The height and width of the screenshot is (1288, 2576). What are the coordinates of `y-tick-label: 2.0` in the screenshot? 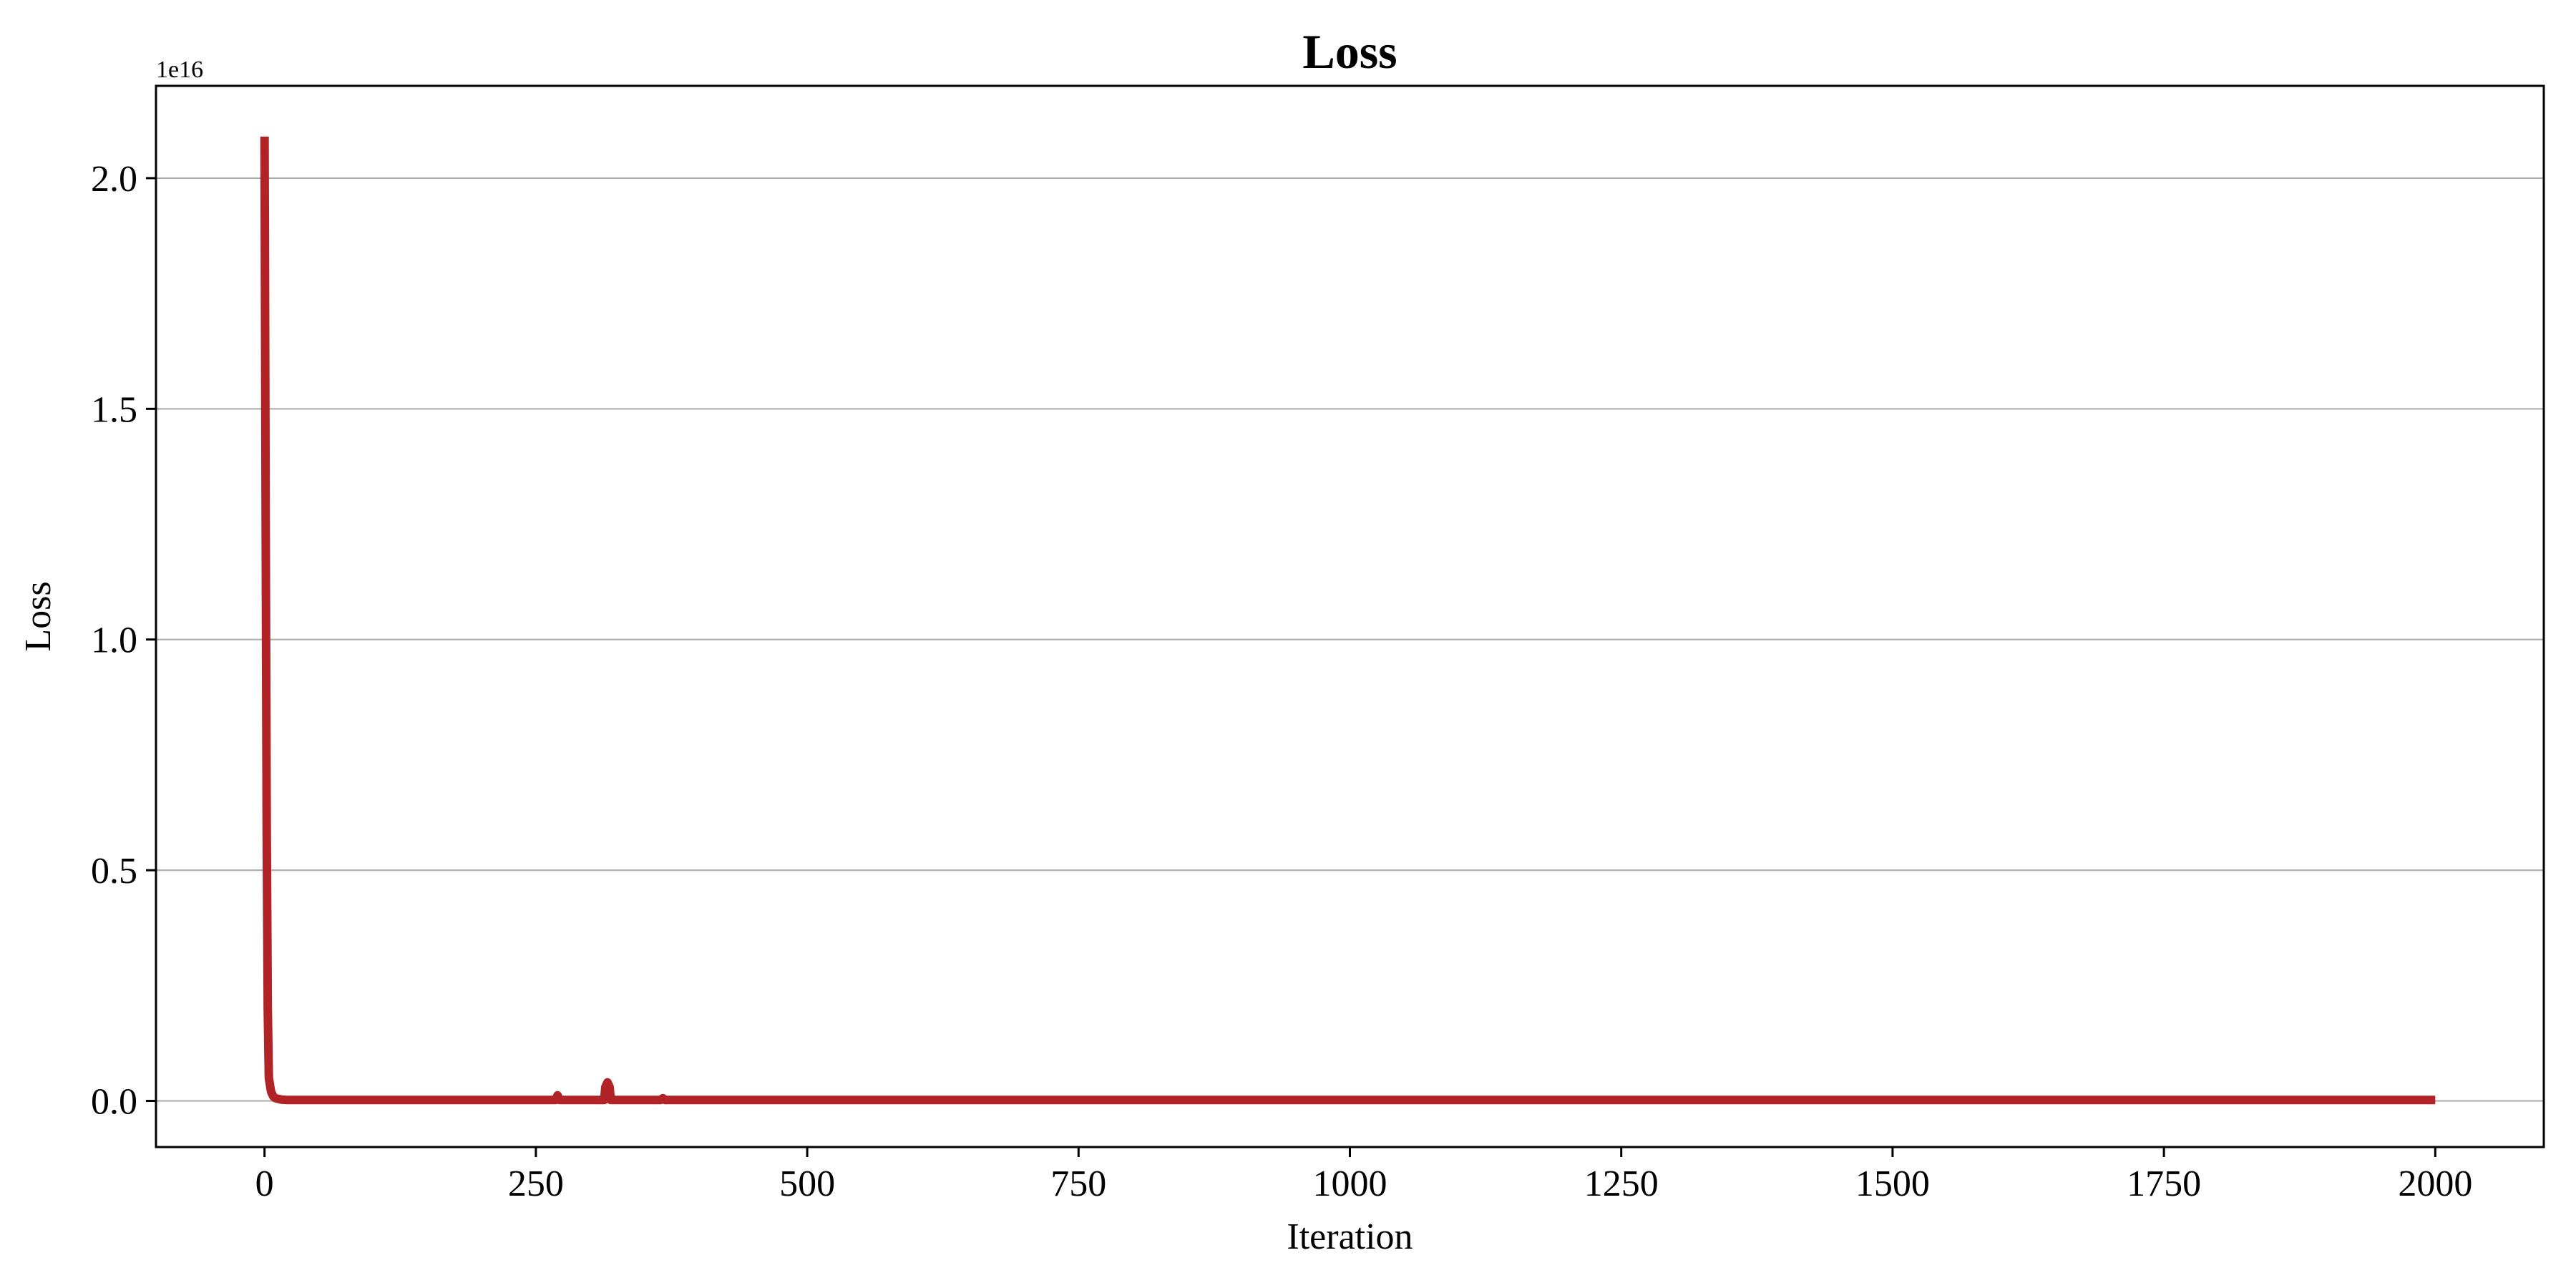 It's located at (114, 179).